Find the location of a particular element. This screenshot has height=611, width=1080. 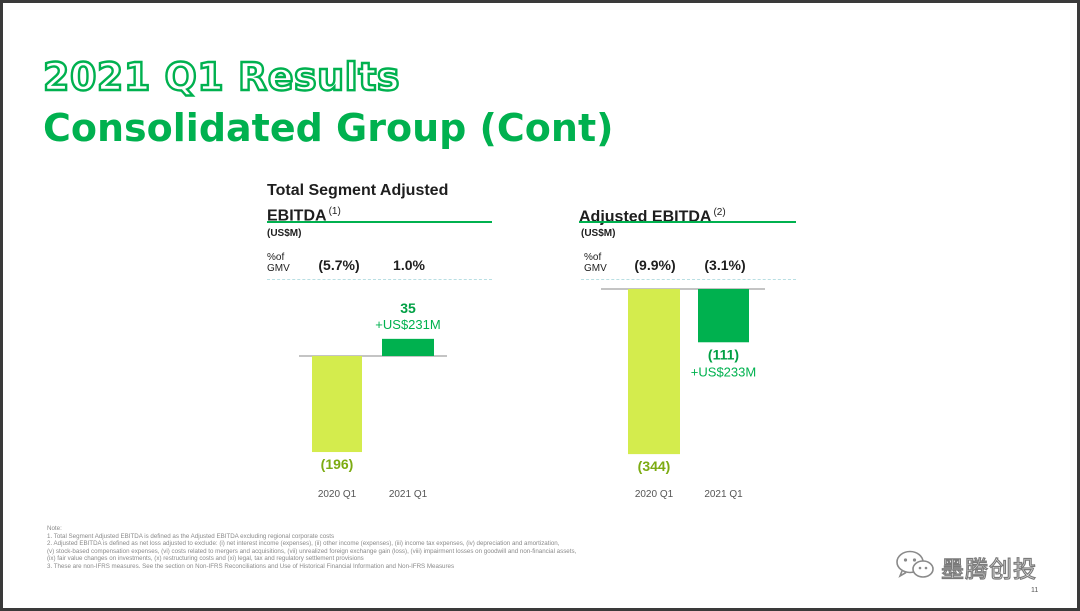

panel-2-gmv-value-2021: (3.1%) is located at coordinates (725, 265).